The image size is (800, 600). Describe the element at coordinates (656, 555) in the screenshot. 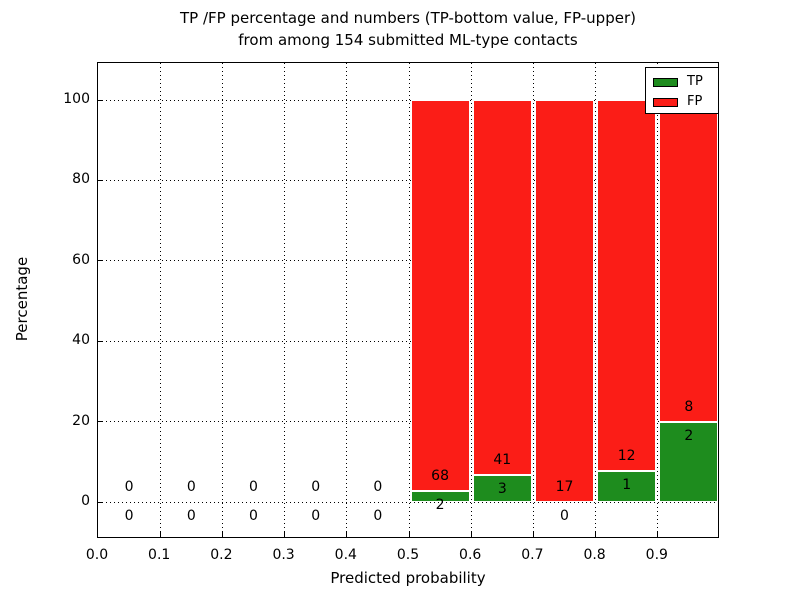

I see `x-tick-label: 0.9` at that location.